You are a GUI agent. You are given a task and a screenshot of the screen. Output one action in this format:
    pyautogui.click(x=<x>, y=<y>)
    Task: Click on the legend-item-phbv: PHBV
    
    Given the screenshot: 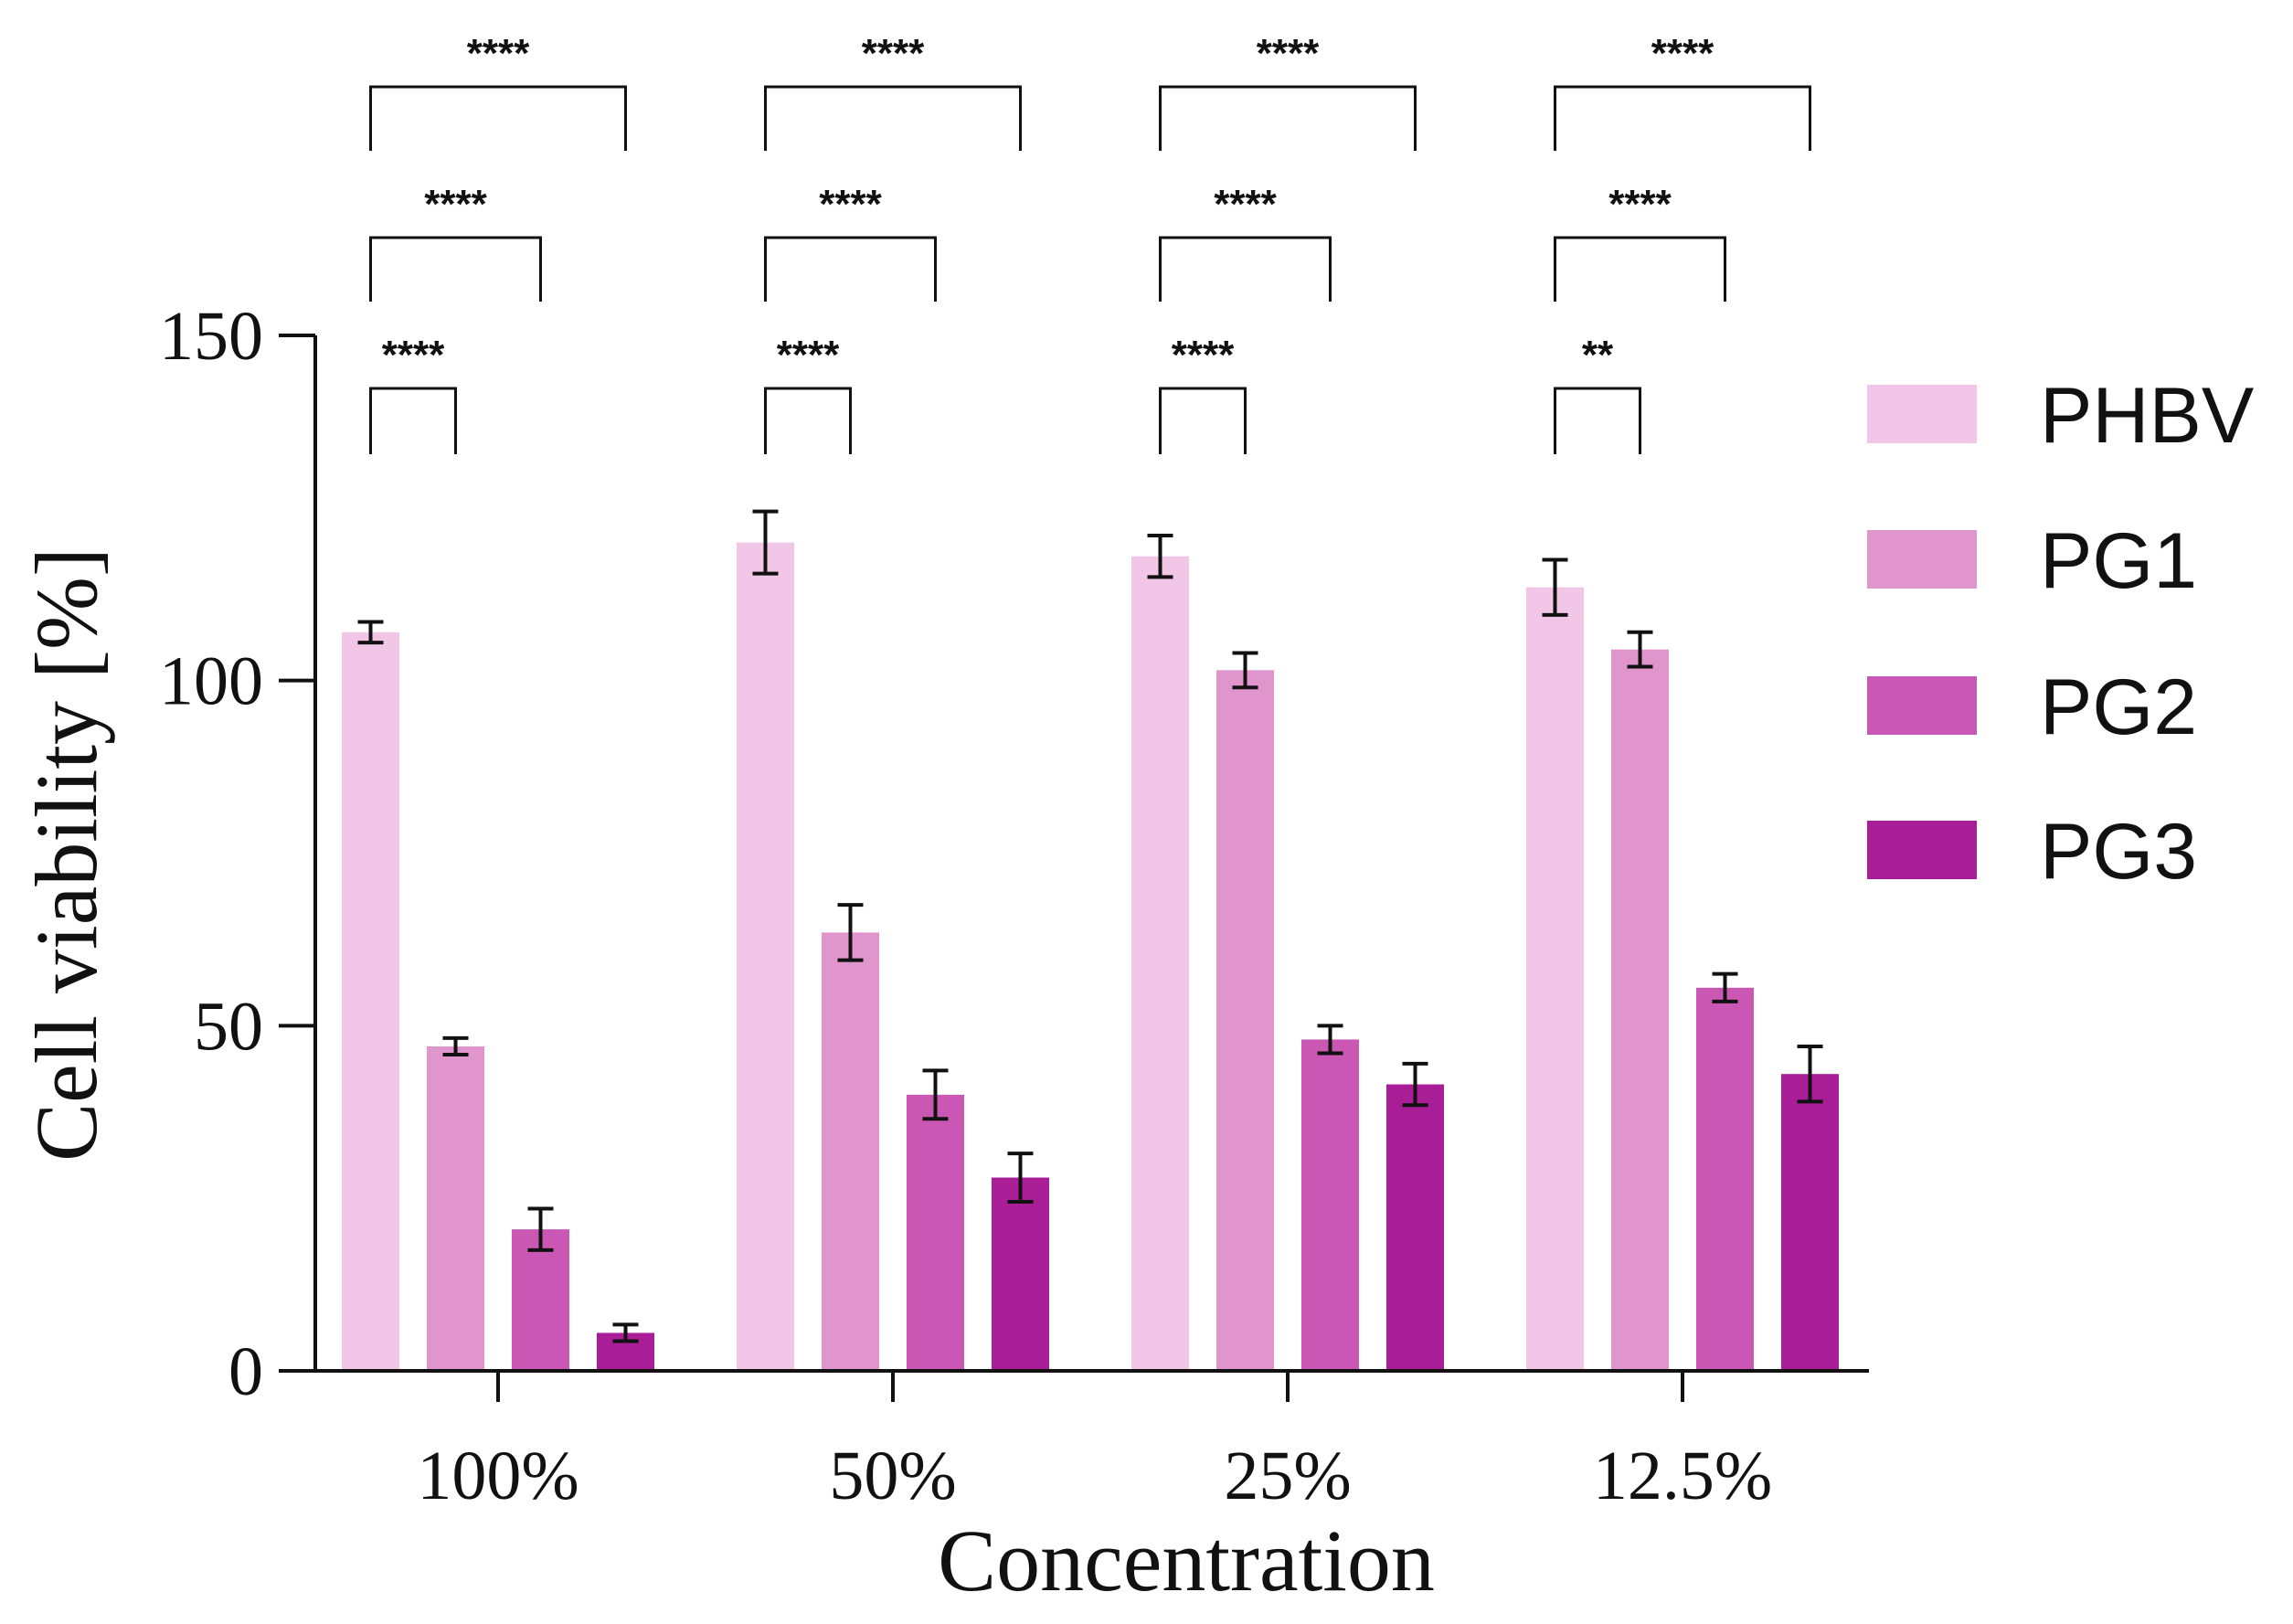 What is the action you would take?
    pyautogui.click(x=2060, y=416)
    